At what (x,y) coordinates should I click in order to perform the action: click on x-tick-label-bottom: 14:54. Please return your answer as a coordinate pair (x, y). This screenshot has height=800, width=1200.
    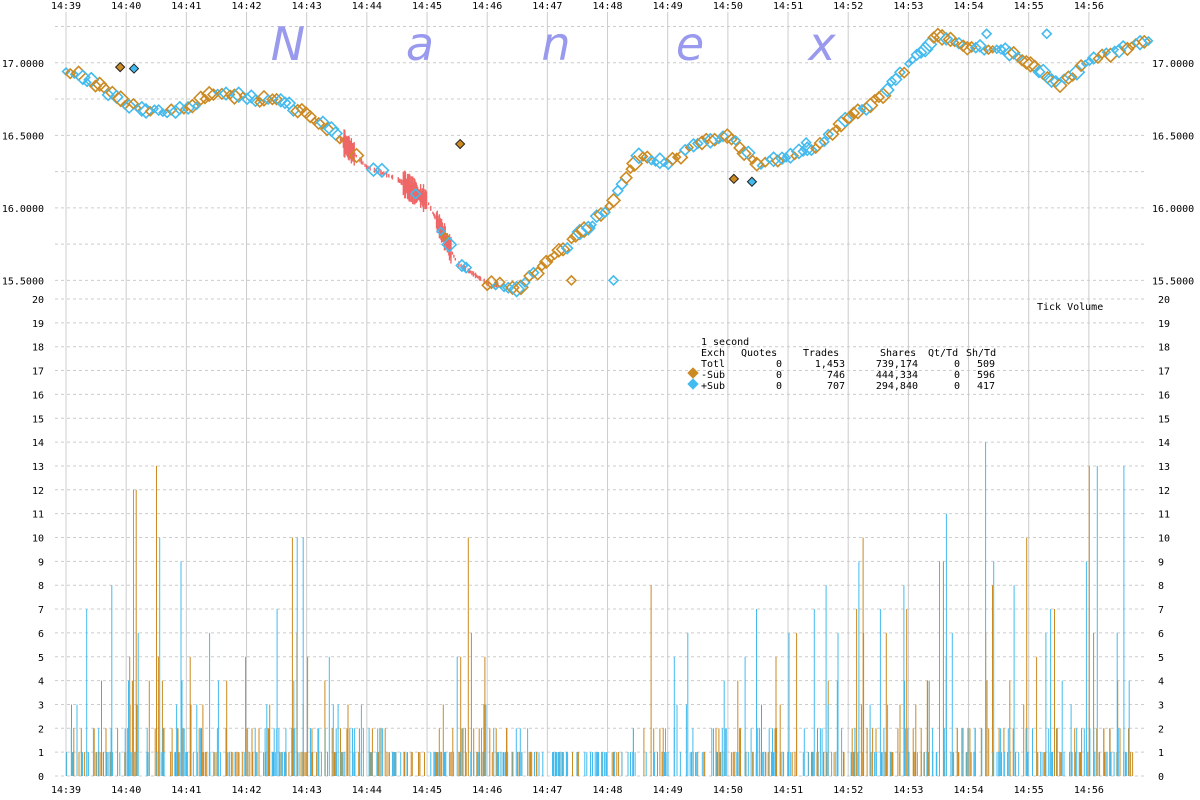
    Looking at the image, I should click on (968, 790).